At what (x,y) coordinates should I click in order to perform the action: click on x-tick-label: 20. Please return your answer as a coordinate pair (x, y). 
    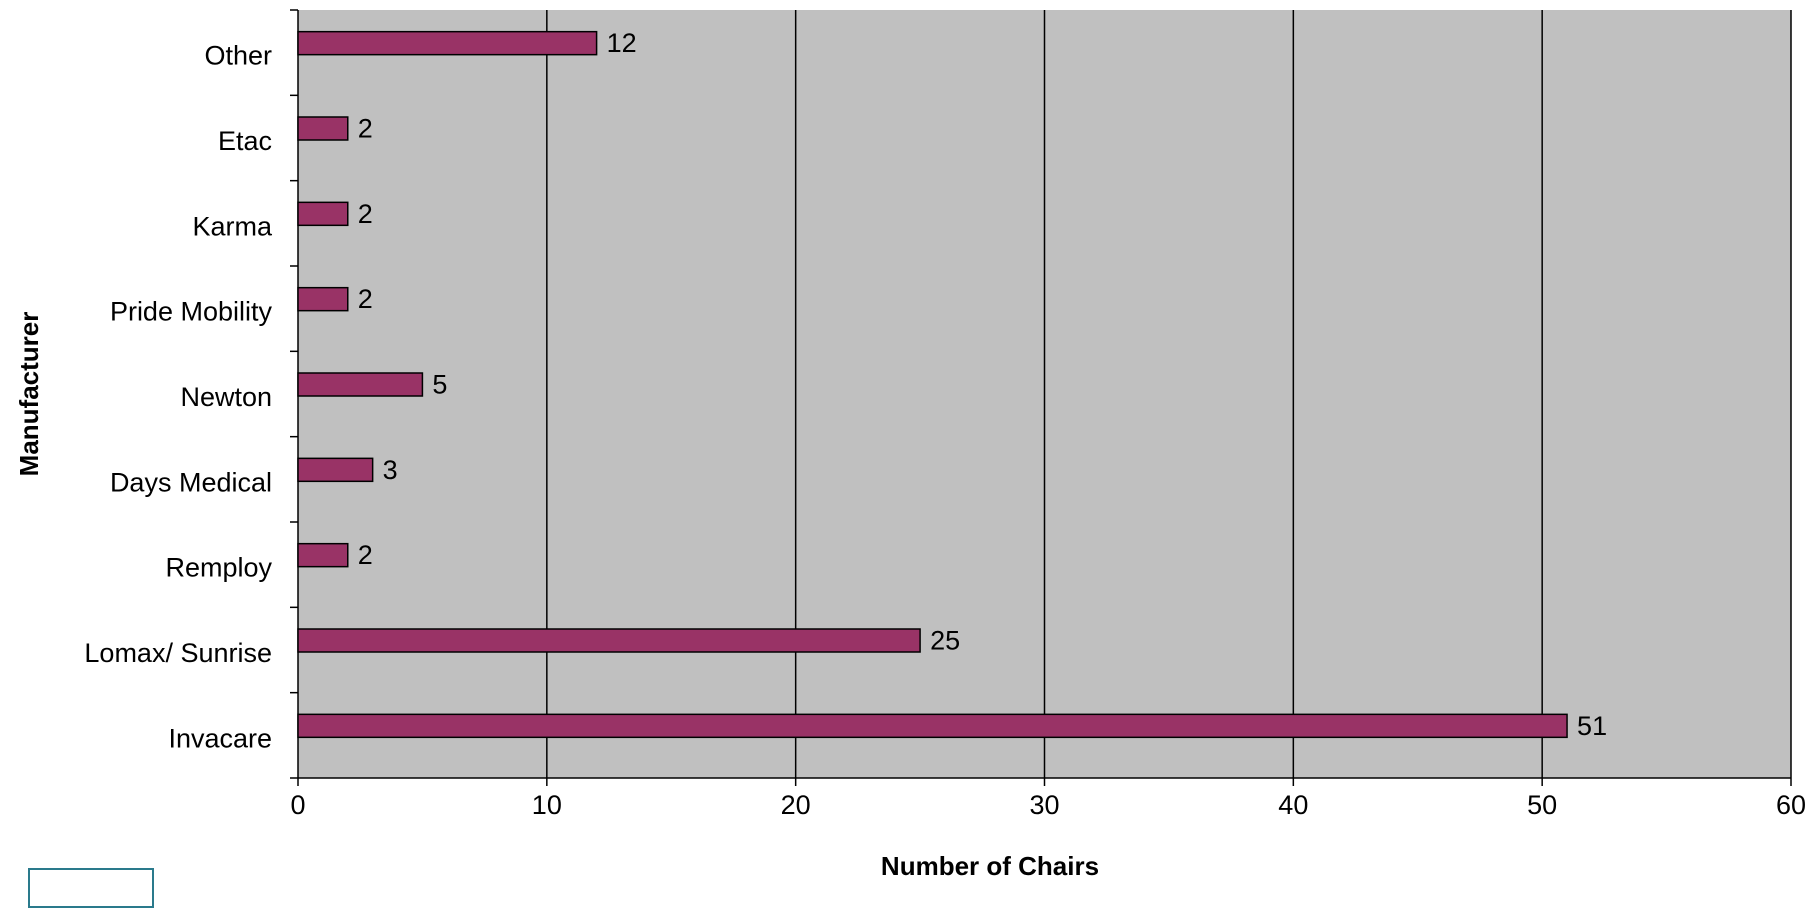
    Looking at the image, I should click on (796, 805).